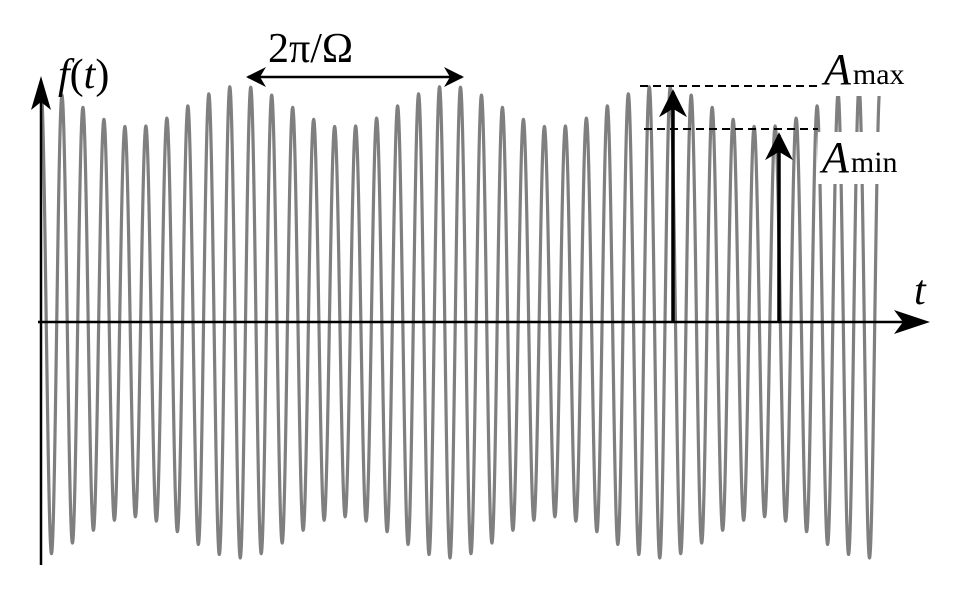 Image resolution: width=976 pixels, height=602 pixels. What do you see at coordinates (310, 49) in the screenshot?
I see `period-label: 2π/Ω` at bounding box center [310, 49].